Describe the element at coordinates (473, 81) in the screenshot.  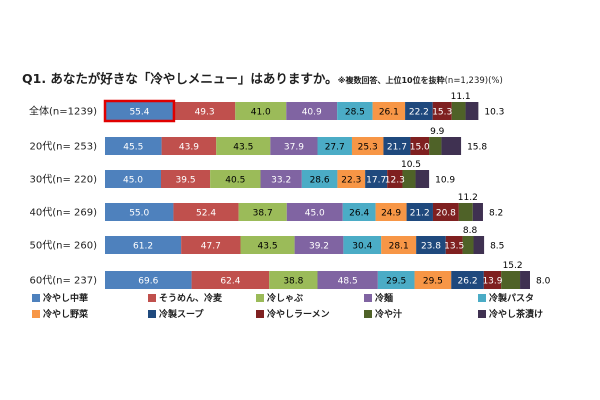
I see `chart-title-sample-size: (n=1,239)(%)` at that location.